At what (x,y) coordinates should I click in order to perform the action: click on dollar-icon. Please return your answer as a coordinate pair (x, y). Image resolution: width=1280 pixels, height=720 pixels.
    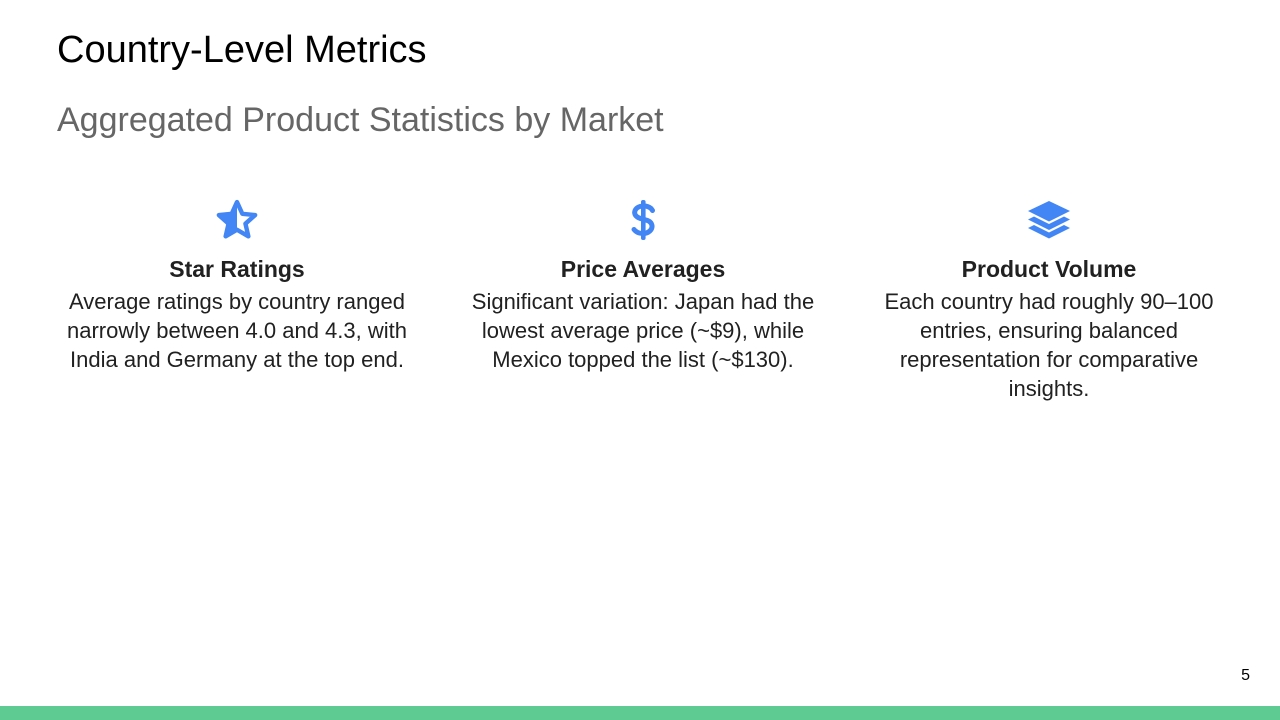
    Looking at the image, I should click on (643, 220).